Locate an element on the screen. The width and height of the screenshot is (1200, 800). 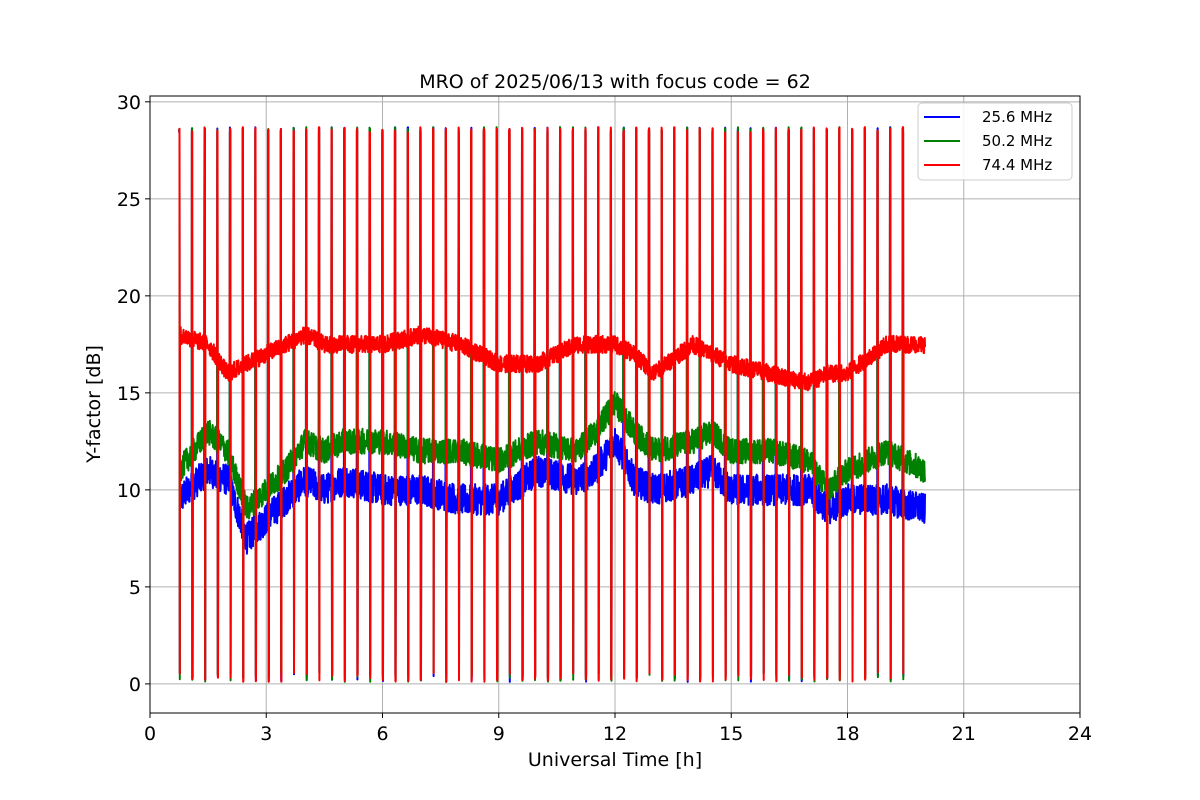
y-tick-label: 10 is located at coordinates (129, 491).